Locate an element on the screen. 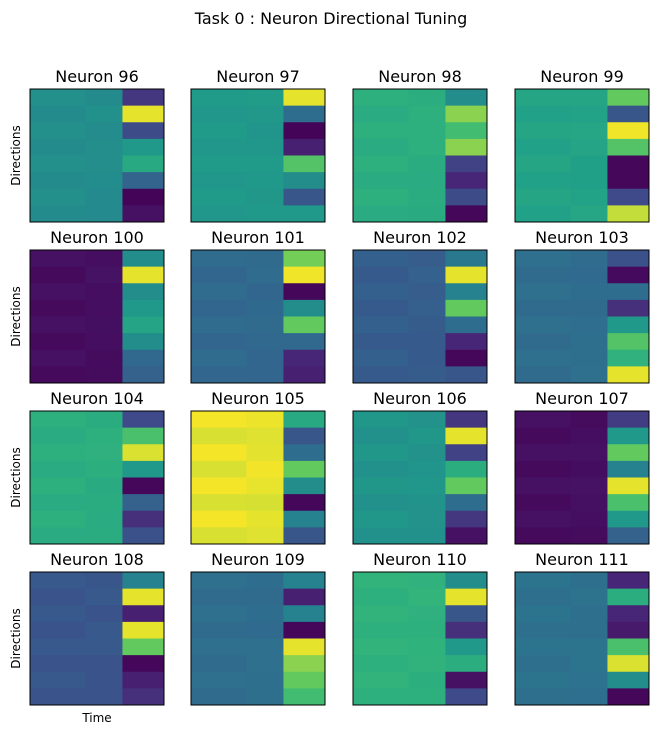 This screenshot has height=735, width=663. heatmap-panel: Neuron 99 is located at coordinates (582, 145).